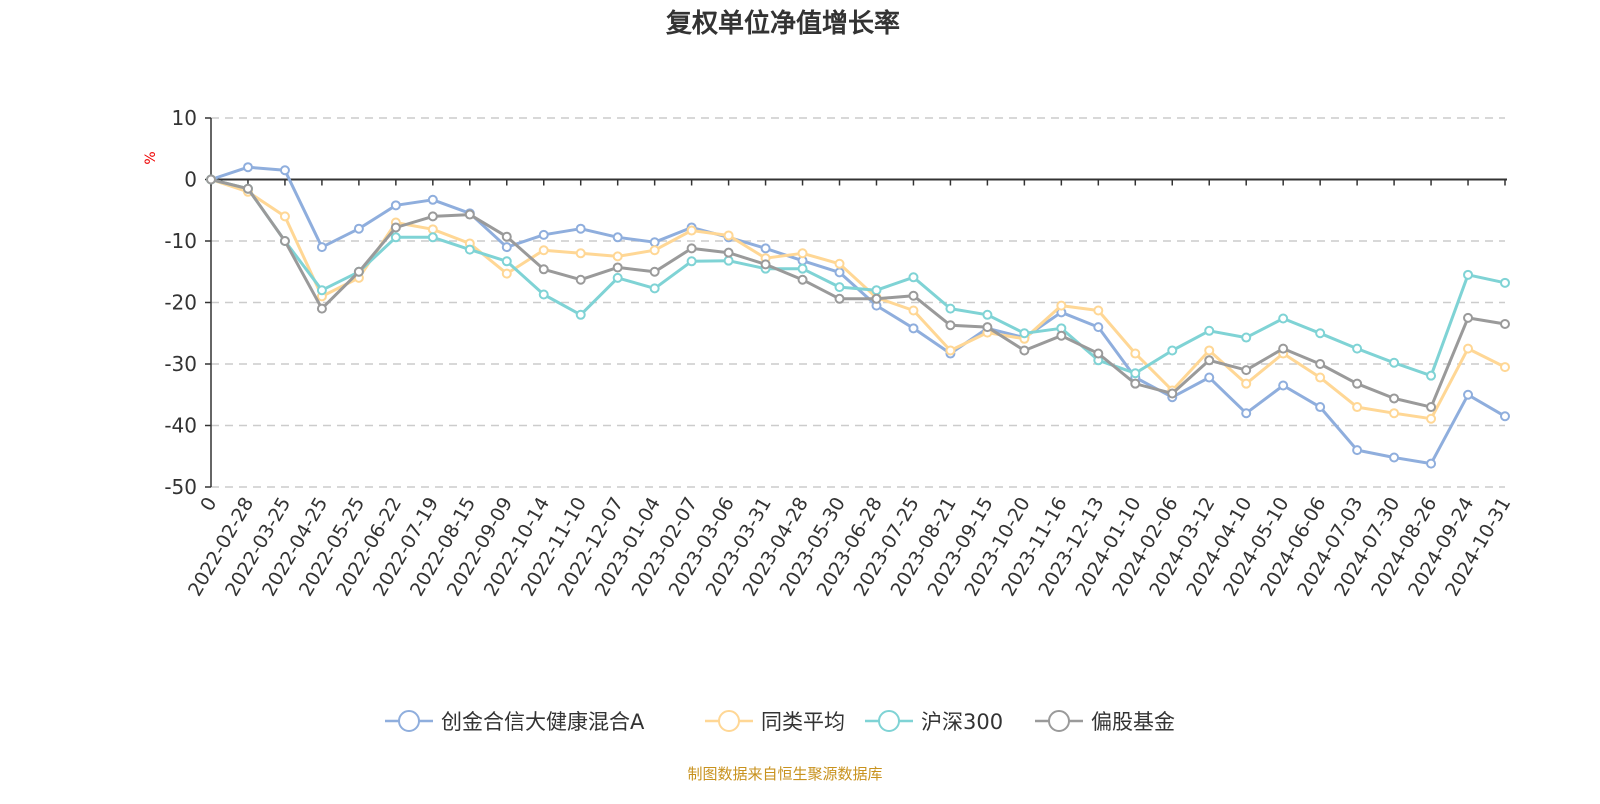  I want to click on legend: 创金合信大健康混合A 同类平均 沪深300 偏股基金, so click(780, 722).